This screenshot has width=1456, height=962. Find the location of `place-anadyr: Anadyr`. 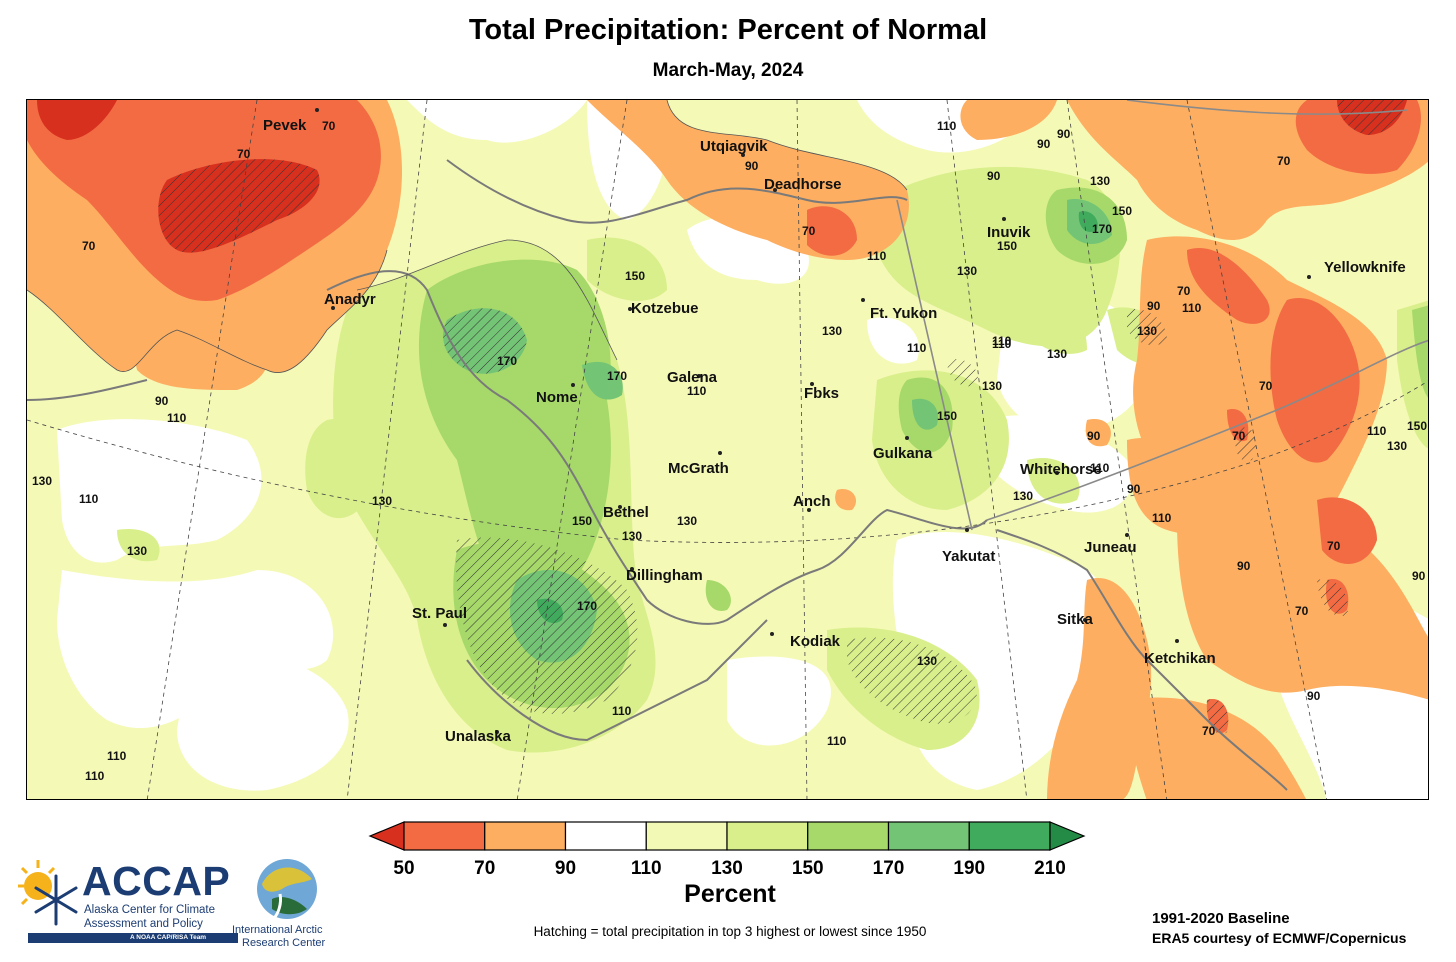

place-anadyr: Anadyr is located at coordinates (350, 299).